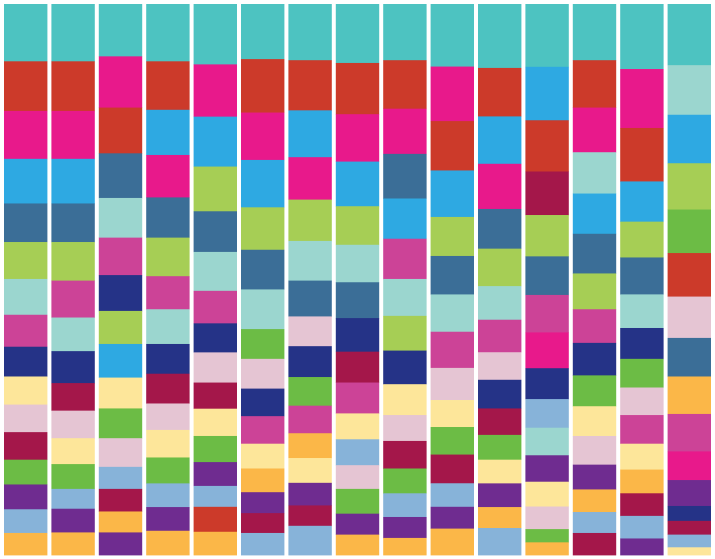 This screenshot has height=559, width=715. What do you see at coordinates (547, 236) in the screenshot?
I see `bar-segment-12-lime` at bounding box center [547, 236].